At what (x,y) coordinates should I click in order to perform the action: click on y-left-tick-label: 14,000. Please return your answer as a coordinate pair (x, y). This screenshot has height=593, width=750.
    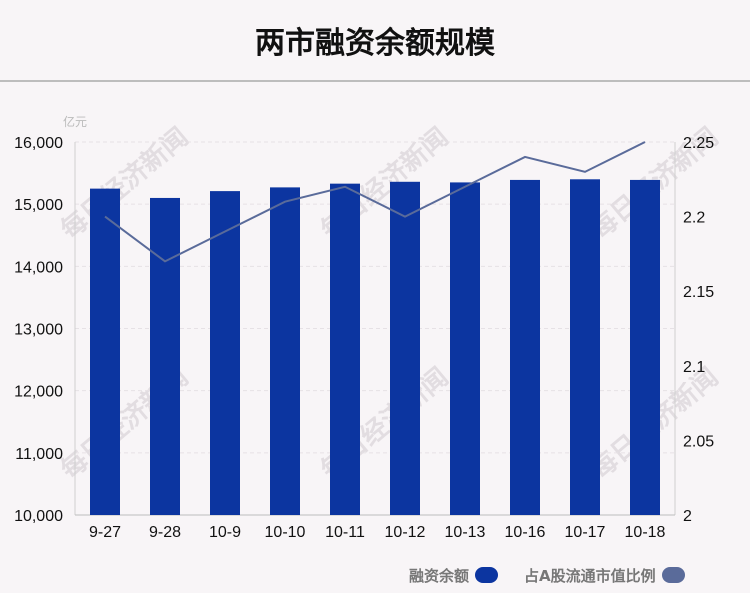
    Looking at the image, I should click on (38, 267).